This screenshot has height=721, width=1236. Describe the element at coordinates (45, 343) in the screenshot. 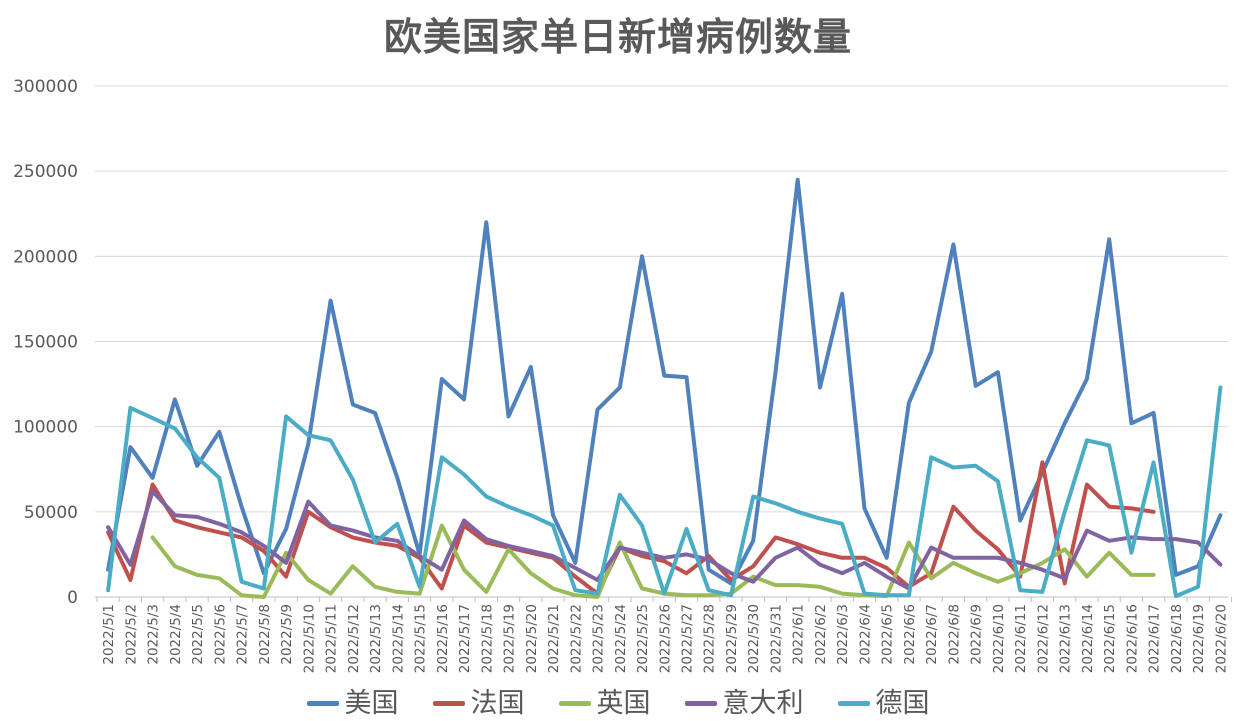

I see `y-axis-tick-label: 150000` at that location.